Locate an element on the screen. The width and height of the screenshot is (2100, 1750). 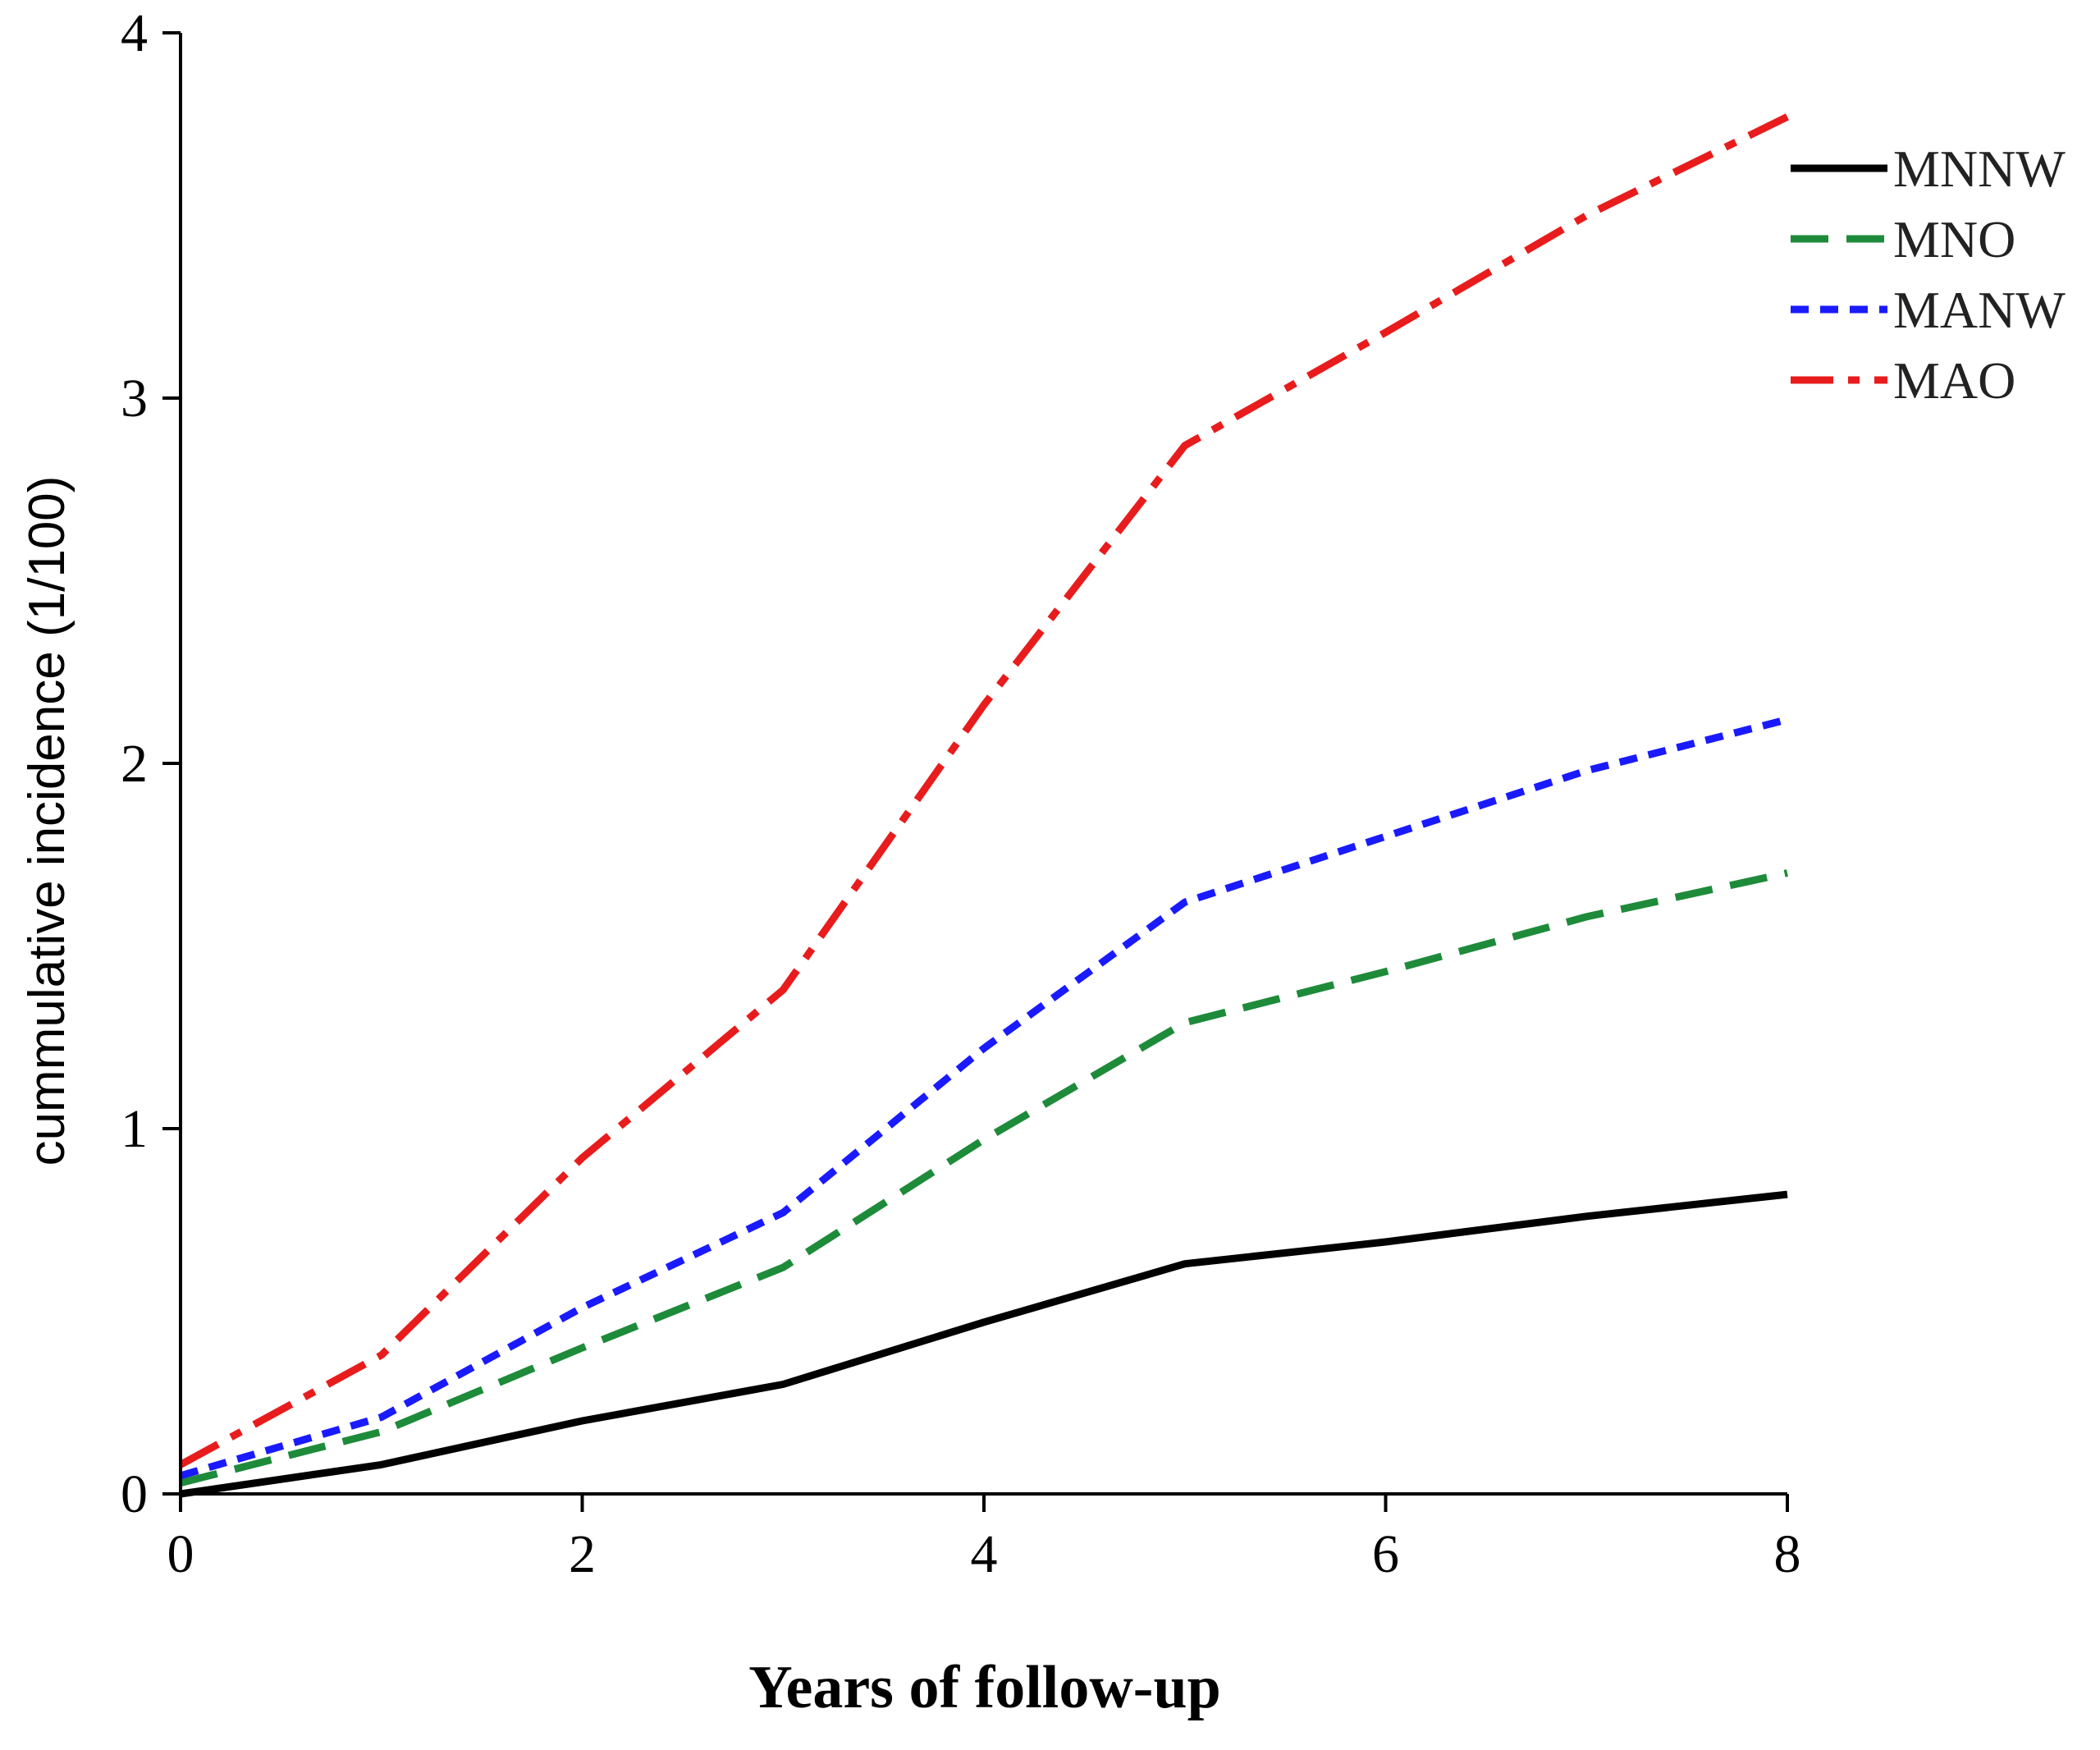
x-tick-label: 8 is located at coordinates (1788, 1554).